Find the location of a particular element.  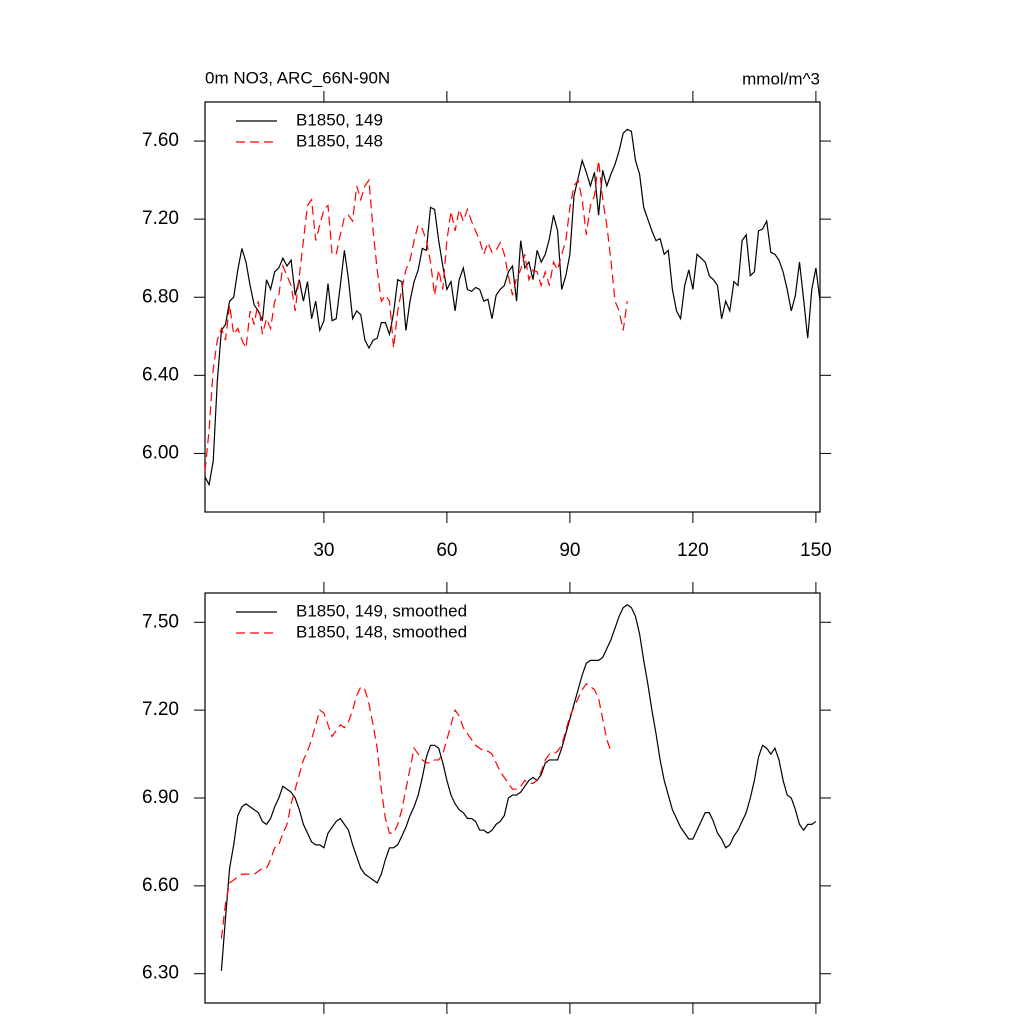

y-tick-label: 6.80 is located at coordinates (160, 296).